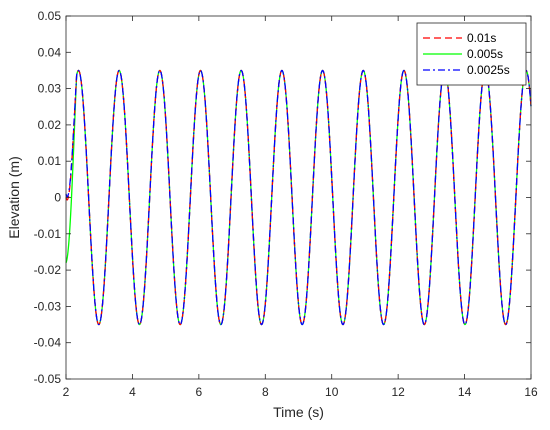 This screenshot has height=430, width=550. Describe the element at coordinates (481, 38) in the screenshot. I see `legend-label-0: 0.01s` at that location.